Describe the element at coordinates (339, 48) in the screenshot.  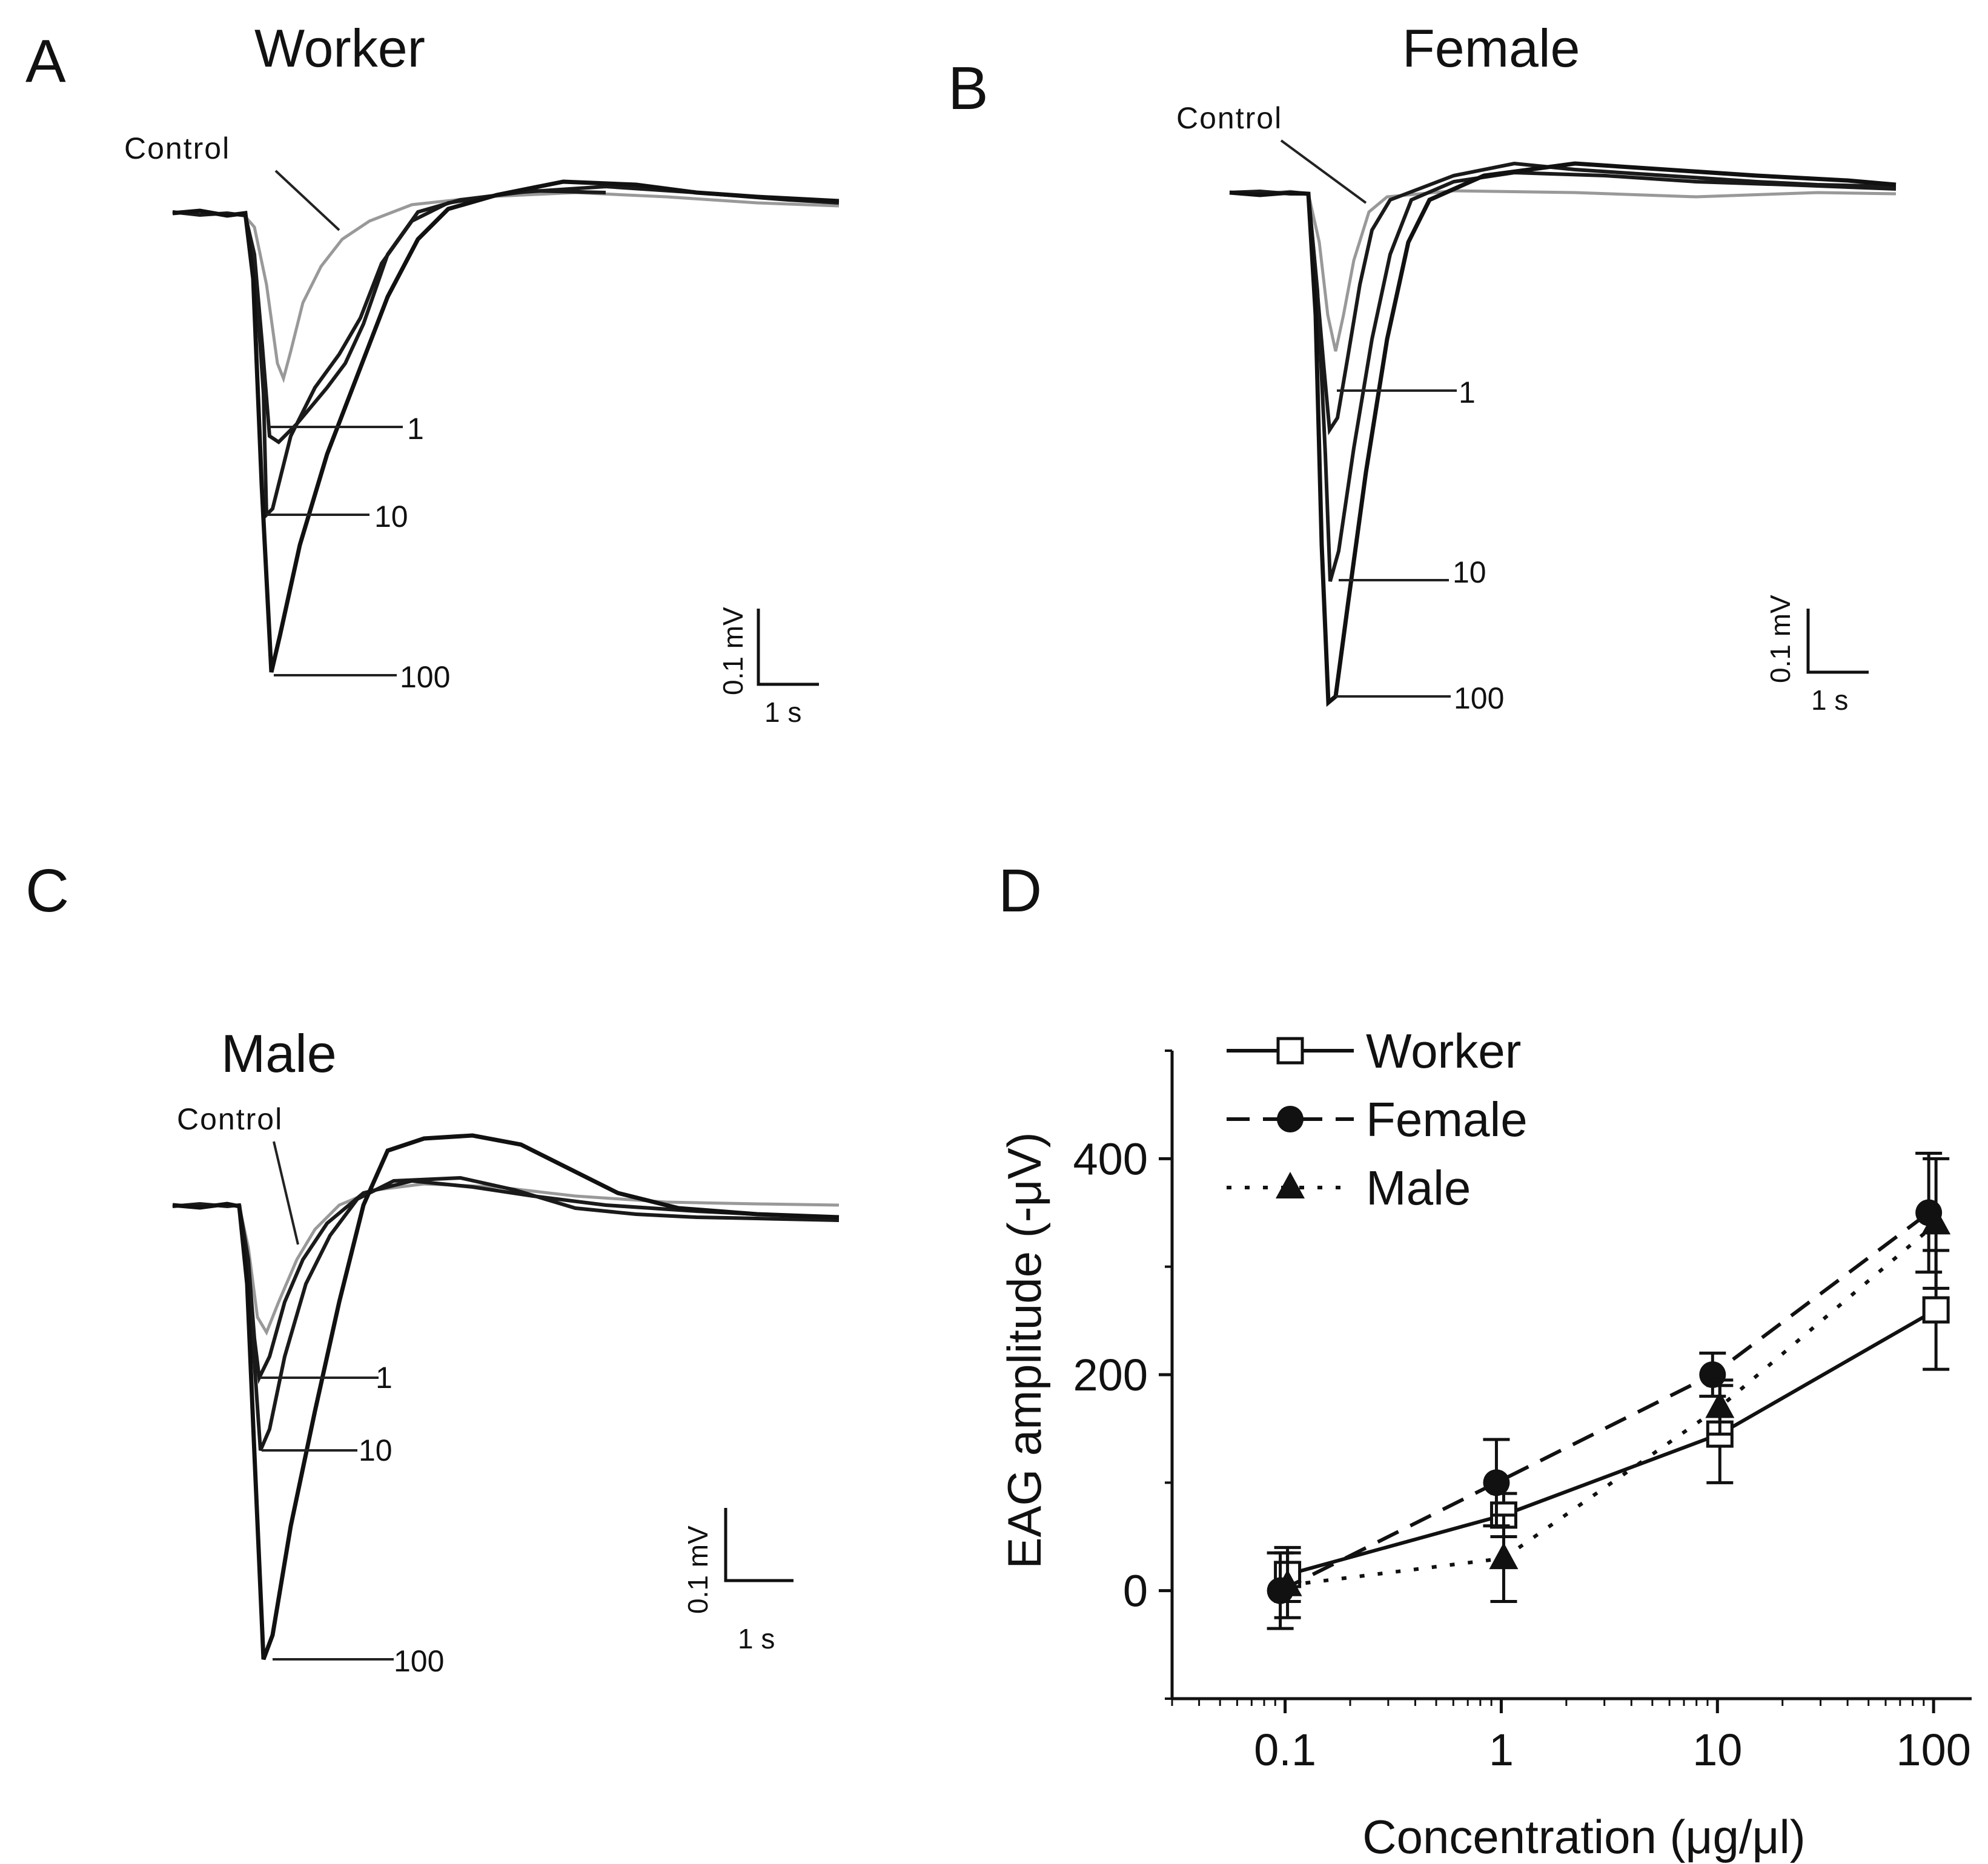
I see `panel-a-title: Worker` at that location.